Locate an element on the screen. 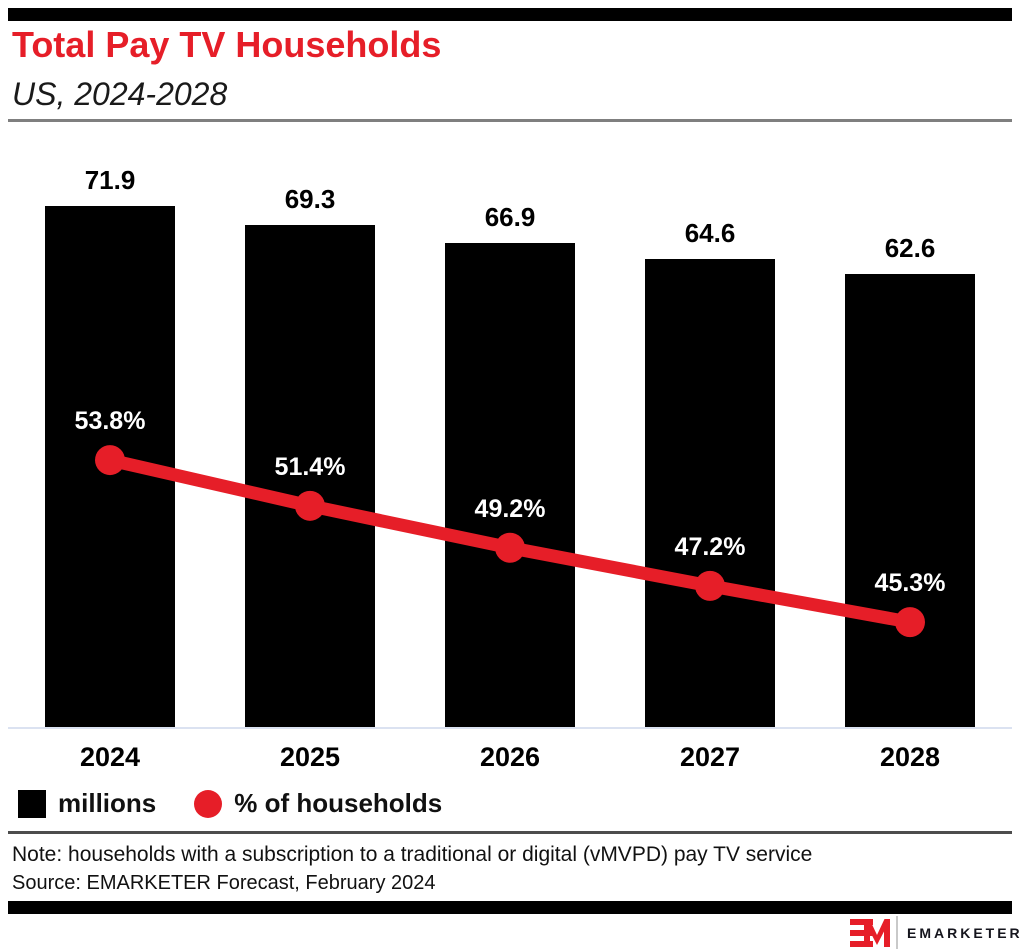 Image resolution: width=1020 pixels, height=952 pixels. legend-label-millions: millions is located at coordinates (107, 803).